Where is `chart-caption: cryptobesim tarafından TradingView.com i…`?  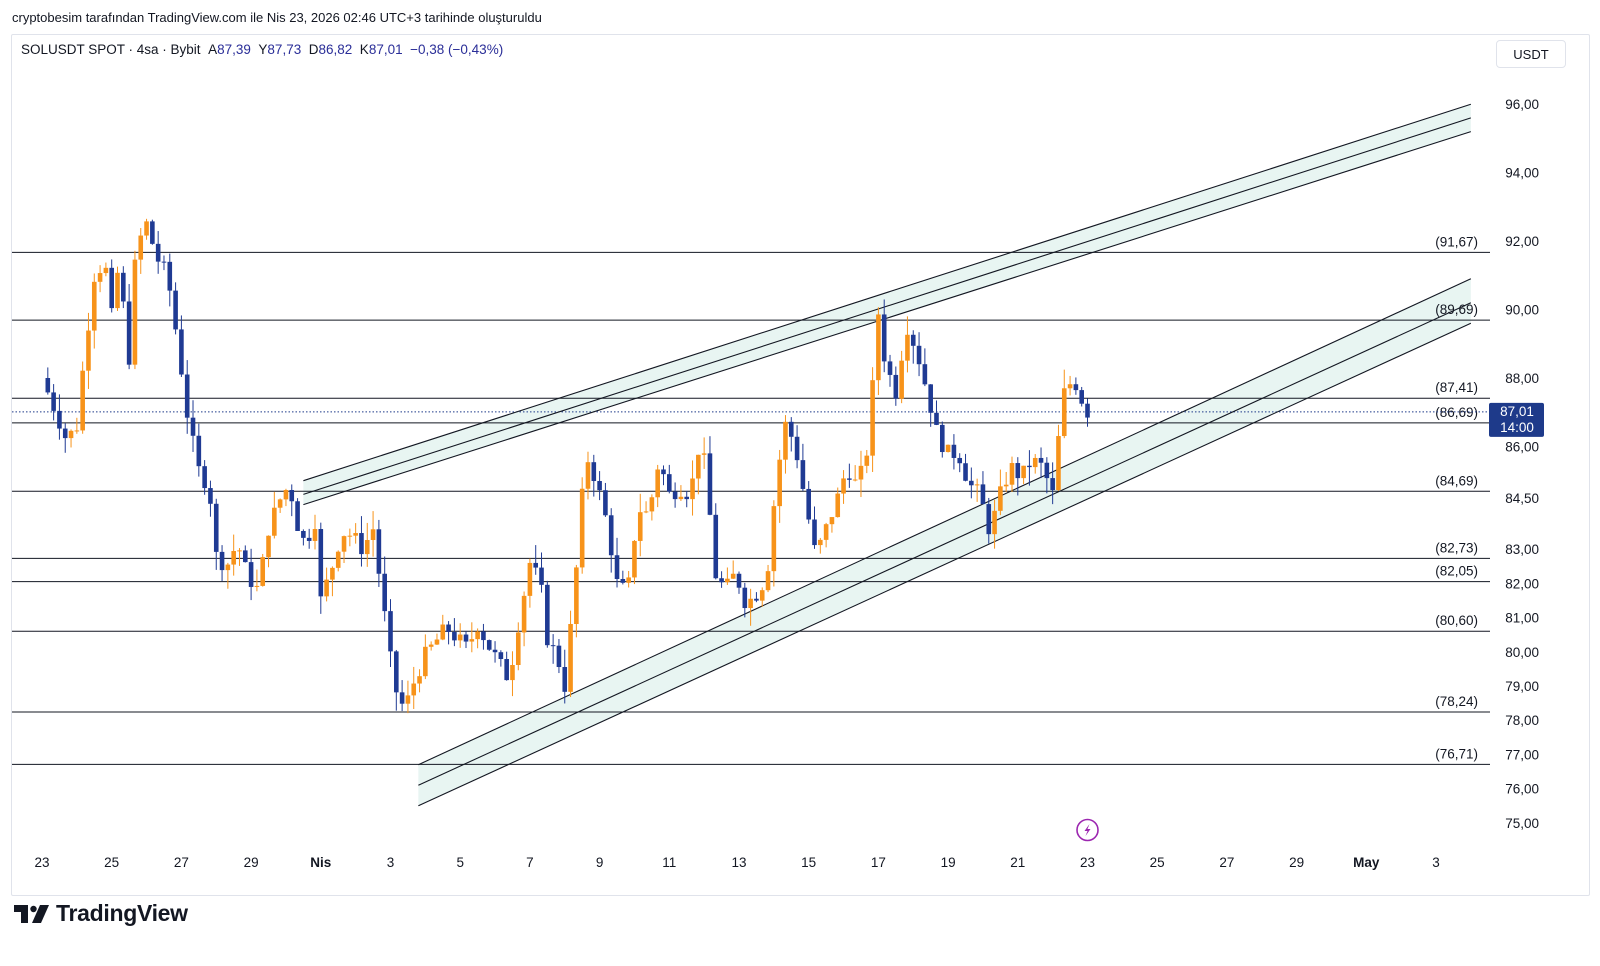 chart-caption: cryptobesim tarafından TradingView.com i… is located at coordinates (277, 17).